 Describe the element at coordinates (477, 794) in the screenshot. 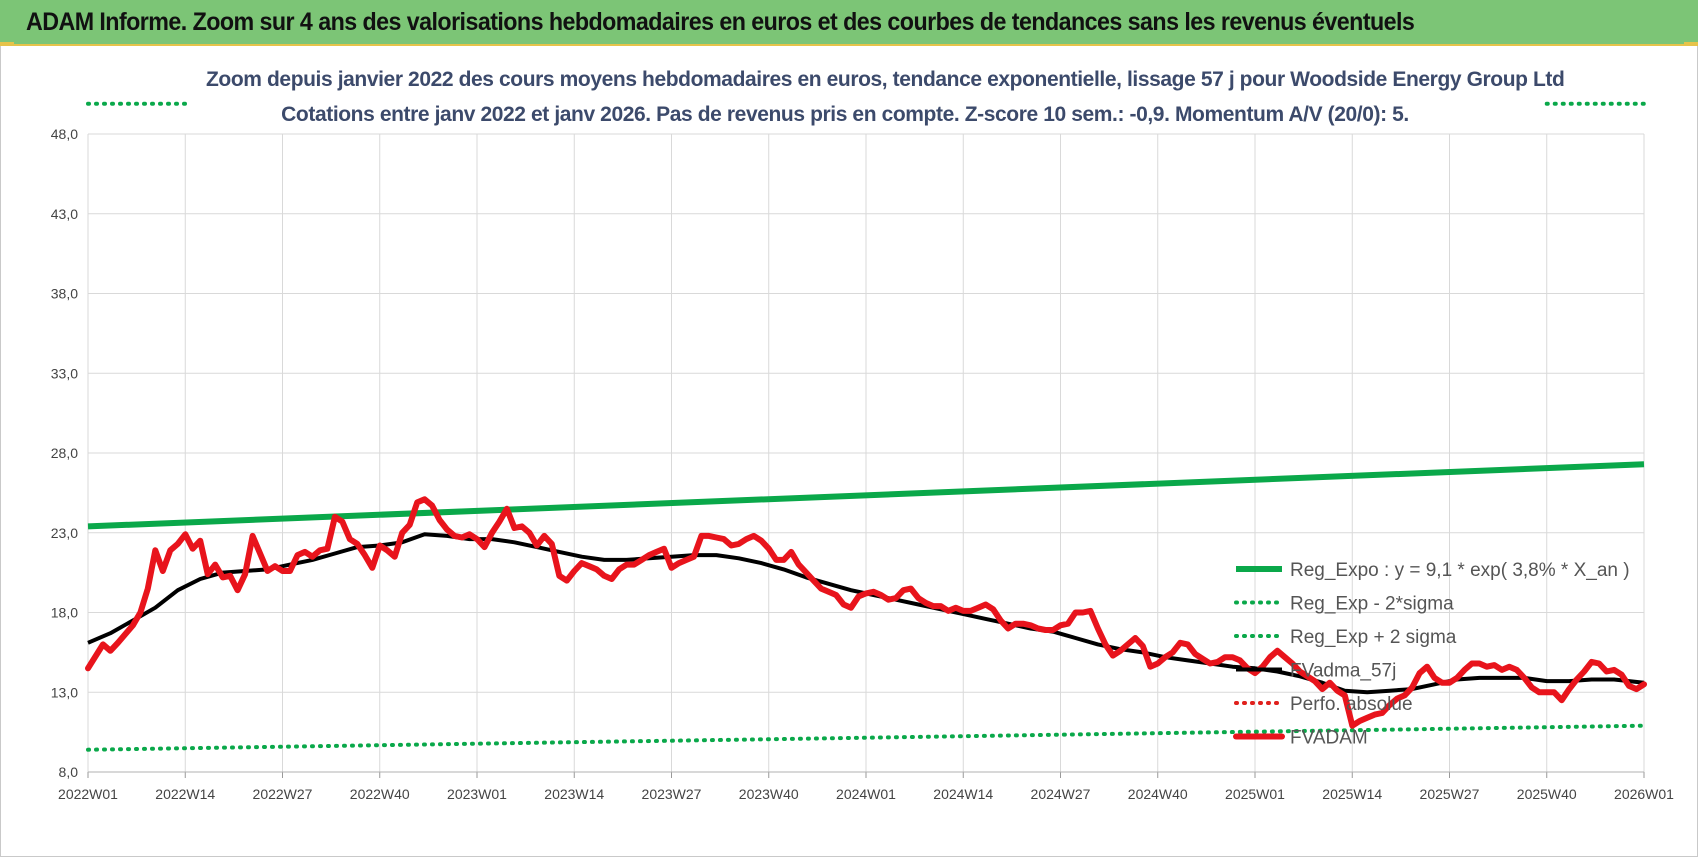

I see `x-tick-label: 2023W01` at that location.